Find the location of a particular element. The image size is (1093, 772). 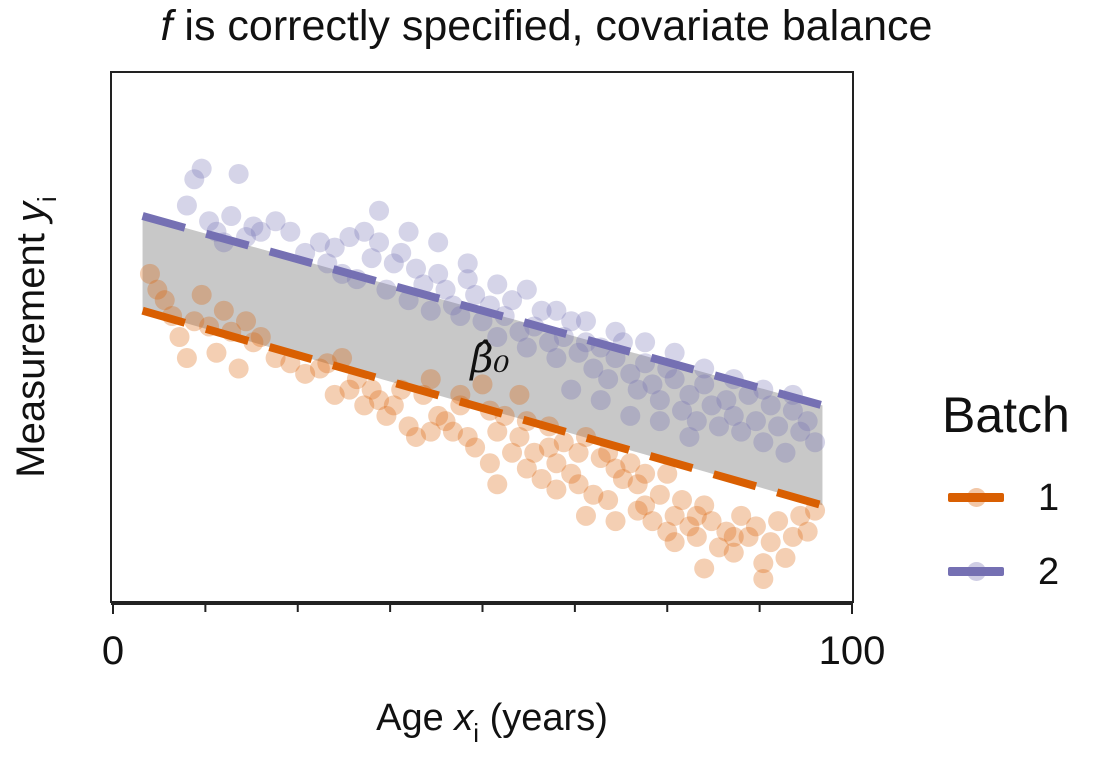

title-variable: f is located at coordinates (166, 26).